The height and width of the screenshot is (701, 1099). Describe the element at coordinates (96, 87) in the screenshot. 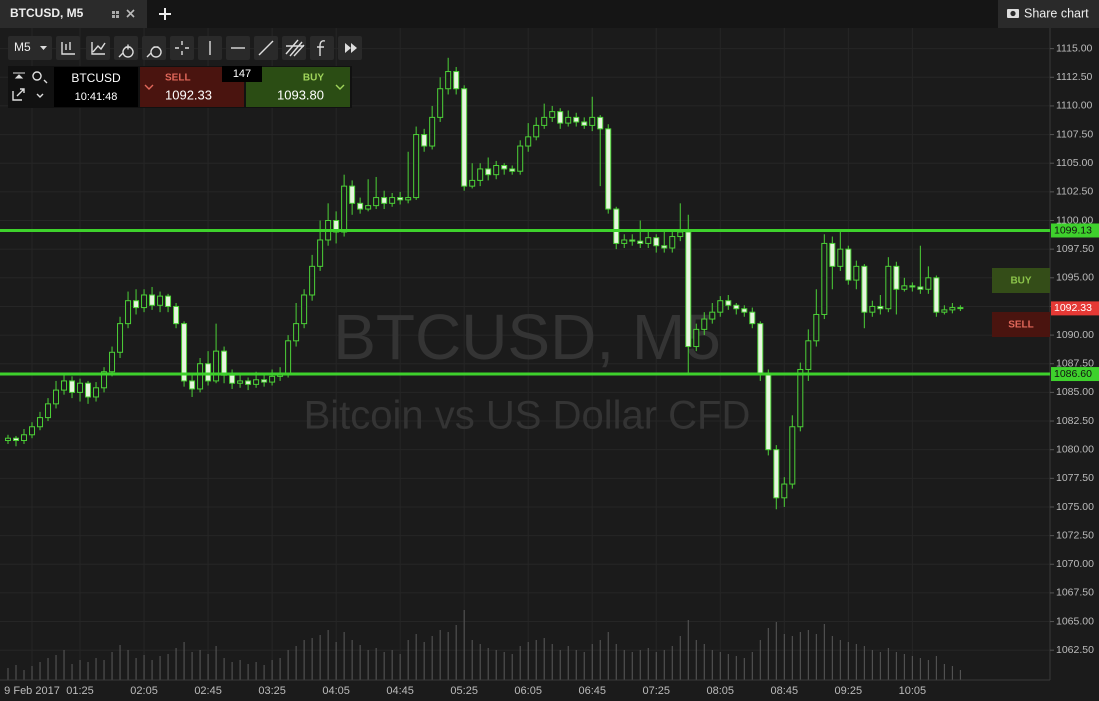

I see `symbol-box` at that location.